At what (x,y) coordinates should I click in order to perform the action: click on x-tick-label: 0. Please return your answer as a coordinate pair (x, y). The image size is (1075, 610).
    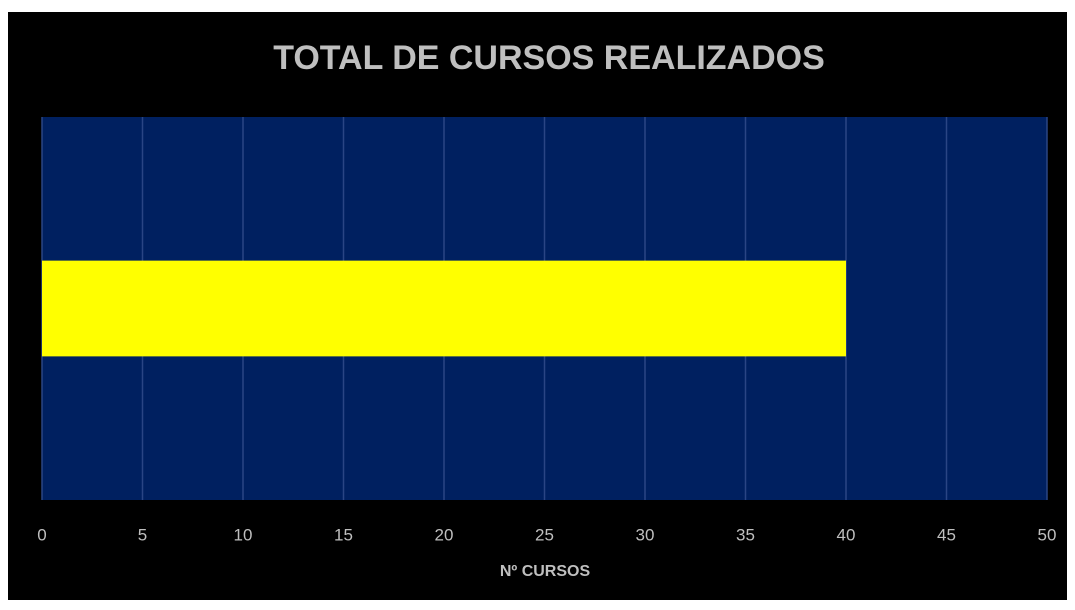
    Looking at the image, I should click on (41, 534).